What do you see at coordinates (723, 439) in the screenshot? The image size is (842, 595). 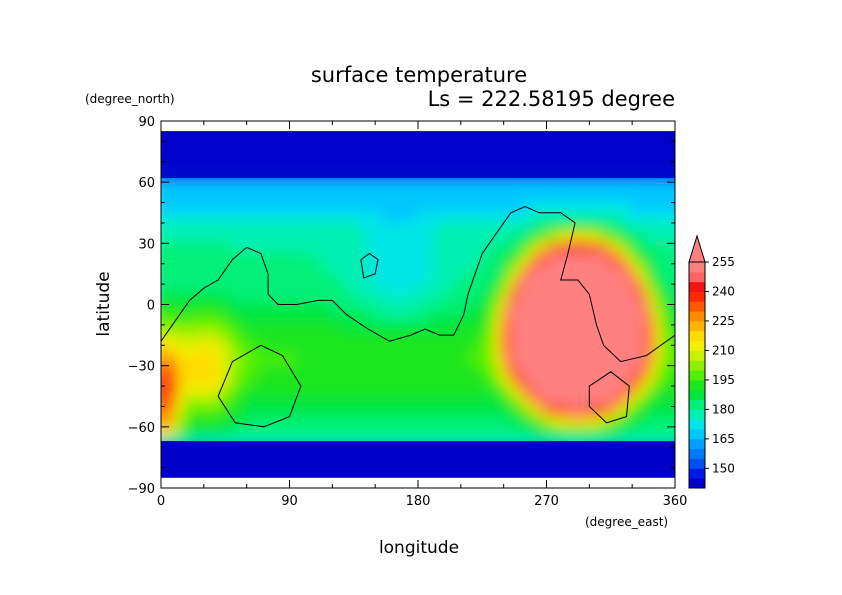 I see `colorbar-tick-label: 165` at bounding box center [723, 439].